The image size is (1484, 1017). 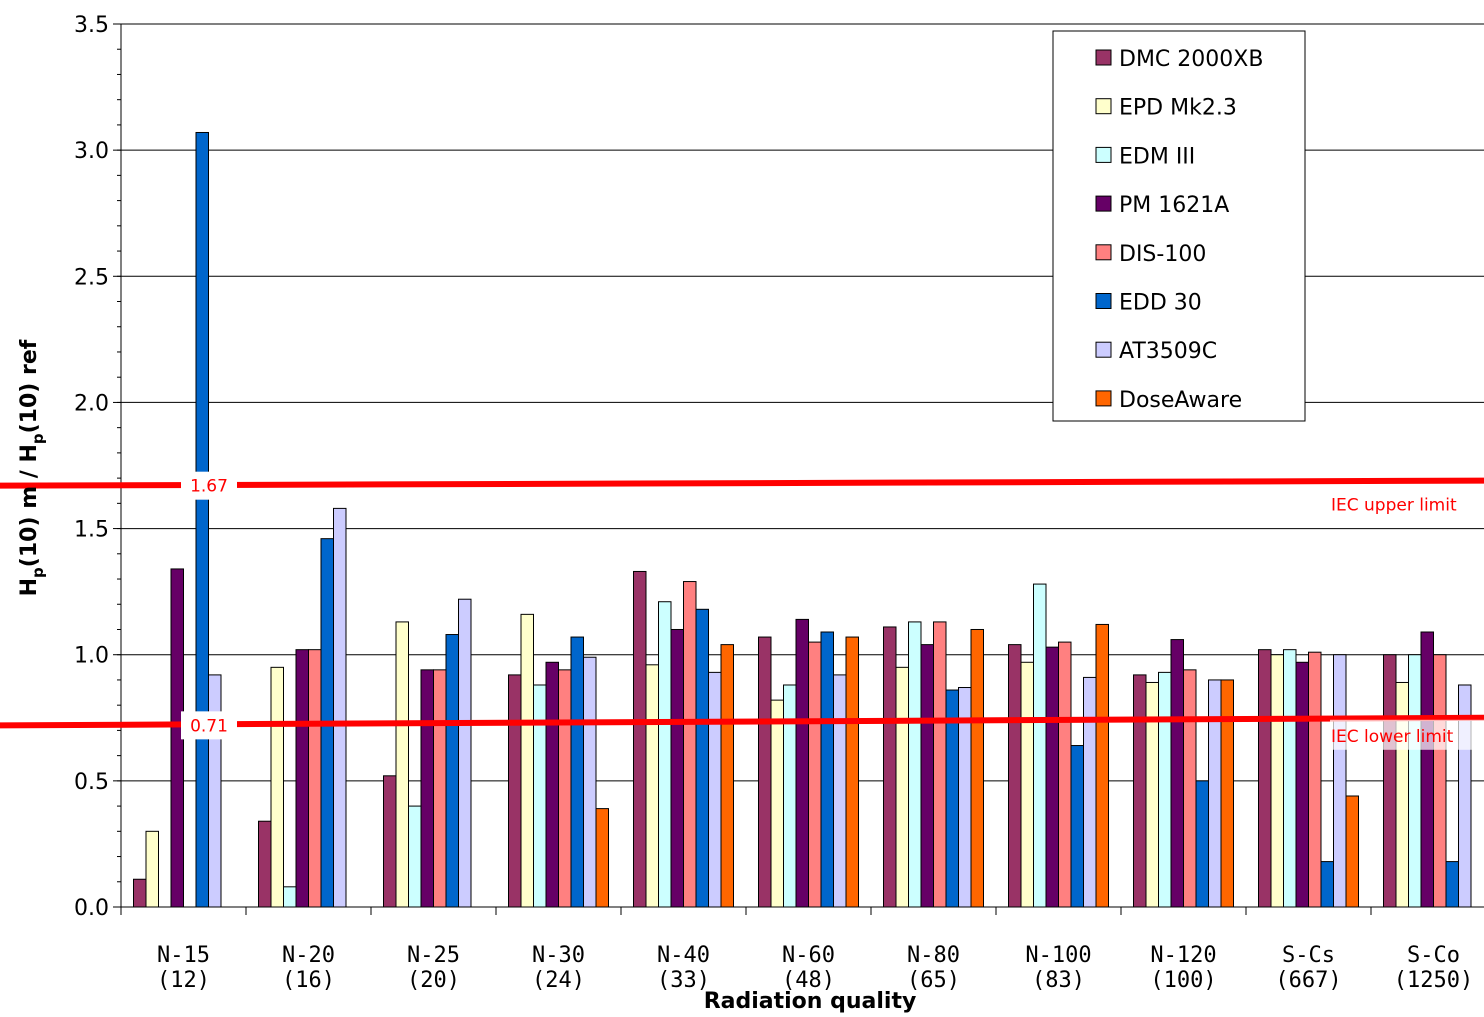 What do you see at coordinates (1157, 156) in the screenshot?
I see `legend-label: EDM III` at bounding box center [1157, 156].